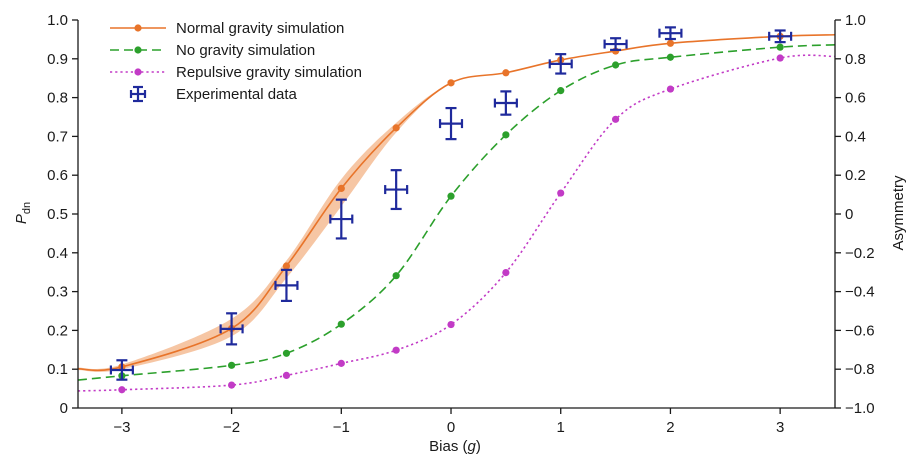 The image size is (912, 458). Describe the element at coordinates (855, 20) in the screenshot. I see `y2-tick-label: 1.0` at that location.